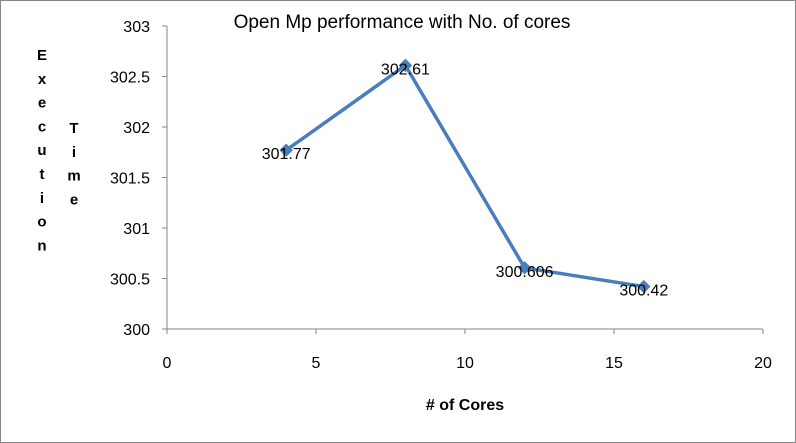  I want to click on data-label: 302.61, so click(405, 69).